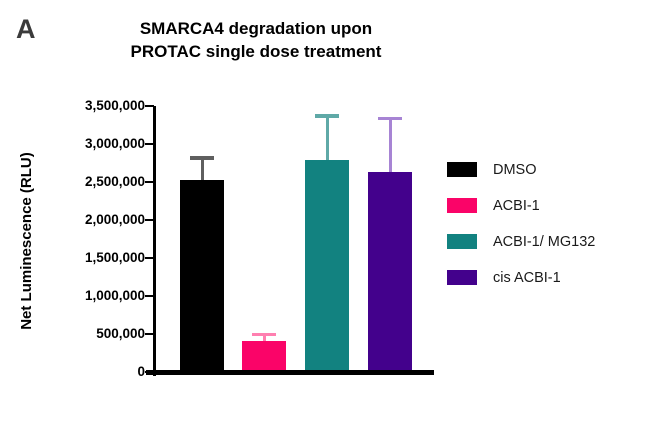  Describe the element at coordinates (202, 168) in the screenshot. I see `error-bar-stem-dmso` at that location.